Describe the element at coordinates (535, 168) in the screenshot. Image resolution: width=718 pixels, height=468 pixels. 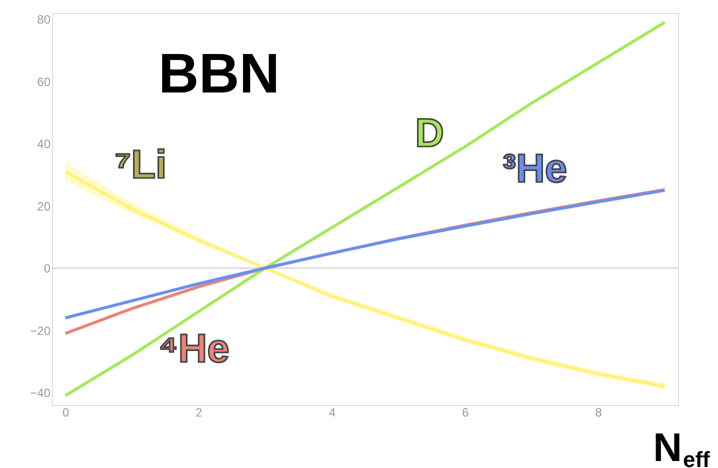
I see `series-label: ³He` at that location.